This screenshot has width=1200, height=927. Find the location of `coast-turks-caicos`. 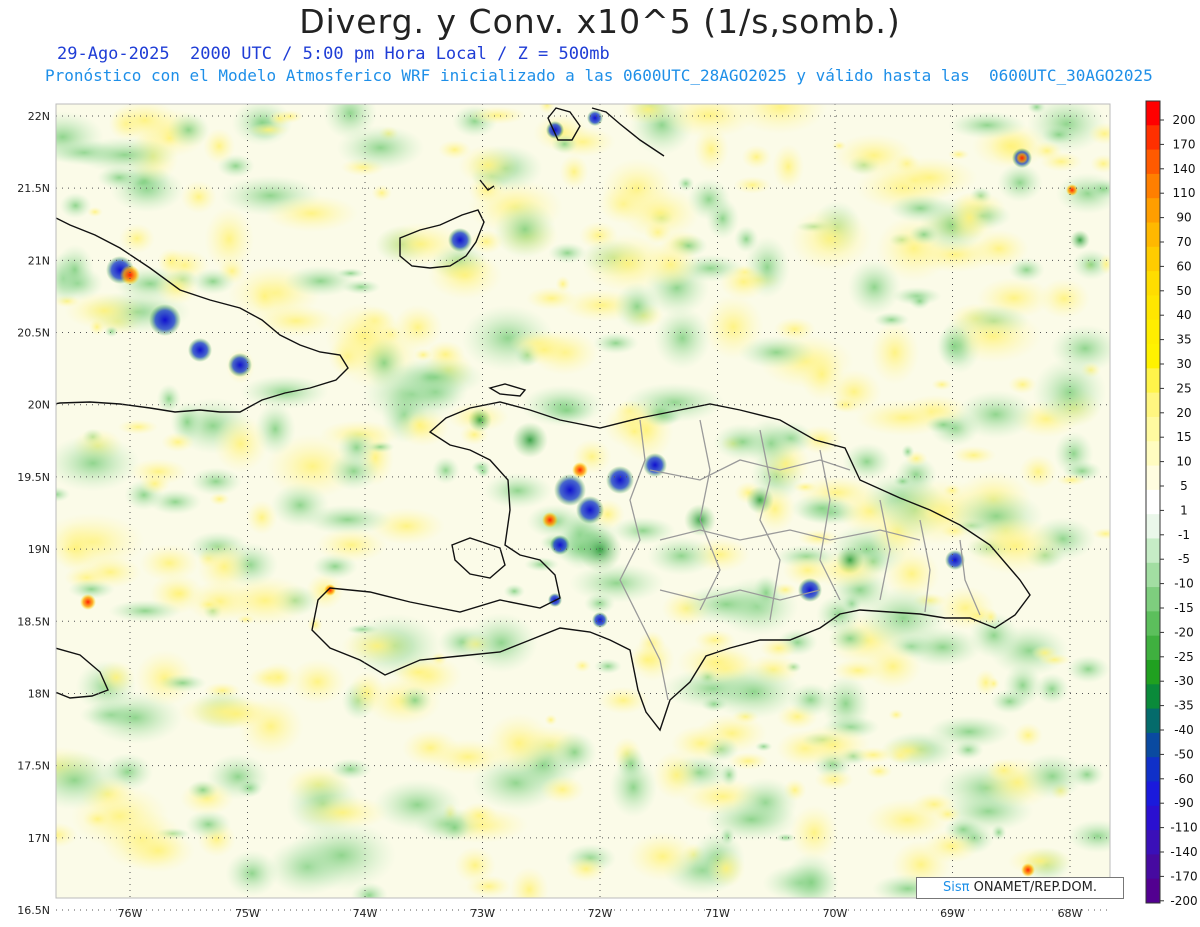

coast-turks-caicos is located at coordinates (572, 149).